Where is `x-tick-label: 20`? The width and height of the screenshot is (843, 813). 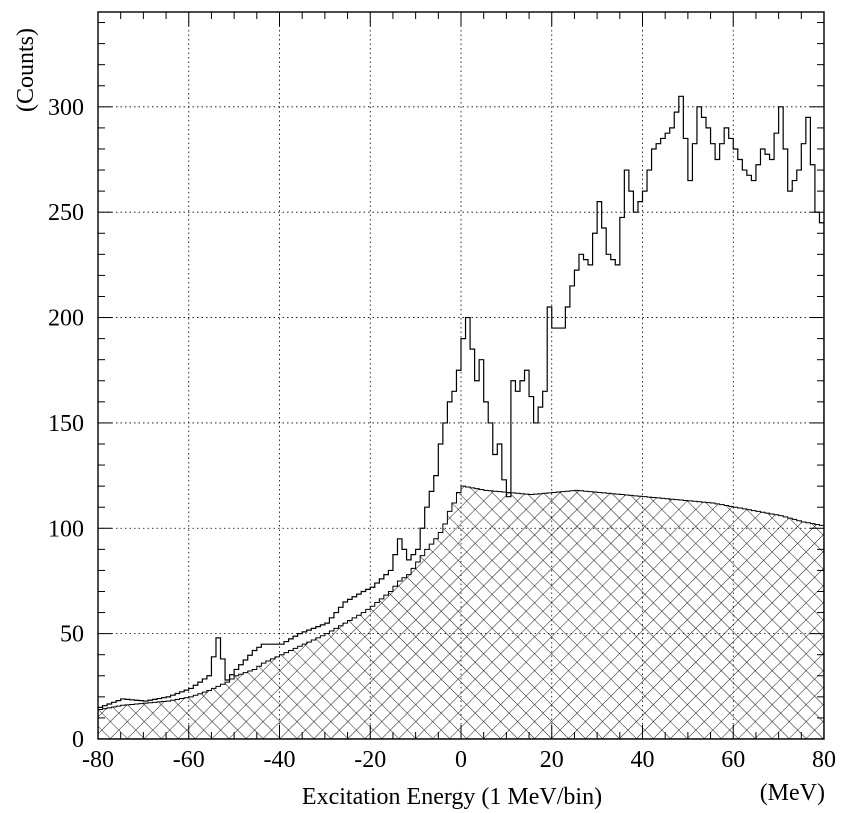 x-tick-label: 20 is located at coordinates (552, 760).